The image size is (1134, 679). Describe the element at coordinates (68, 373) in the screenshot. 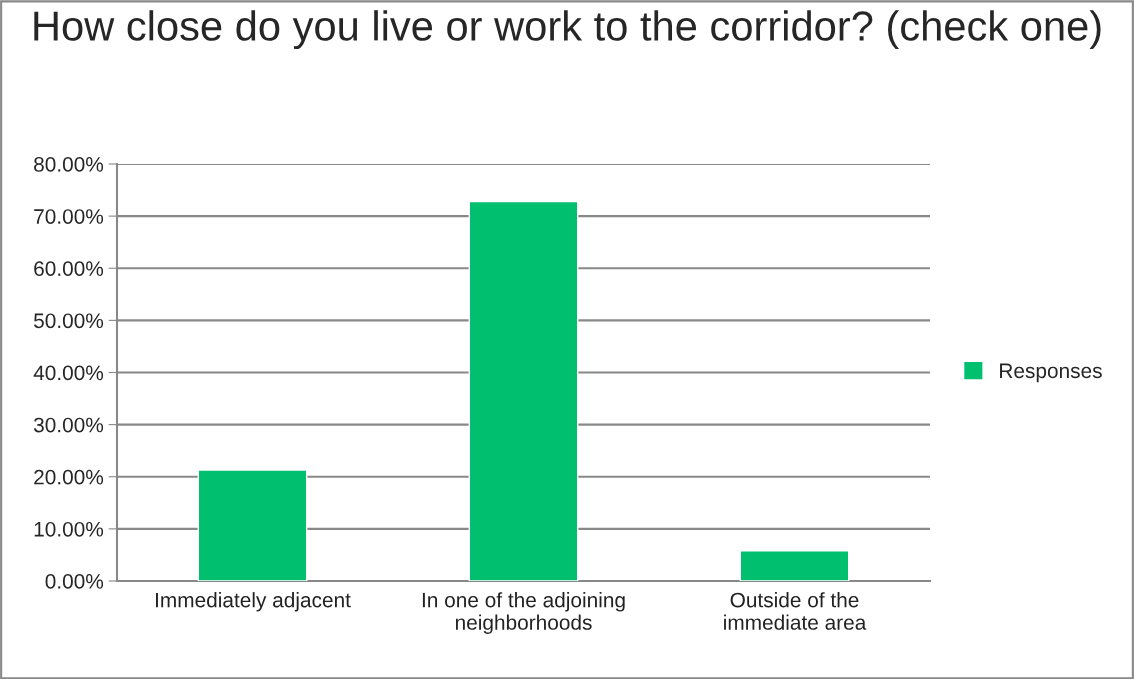

I see `y-tick-label: 40.00%` at that location.